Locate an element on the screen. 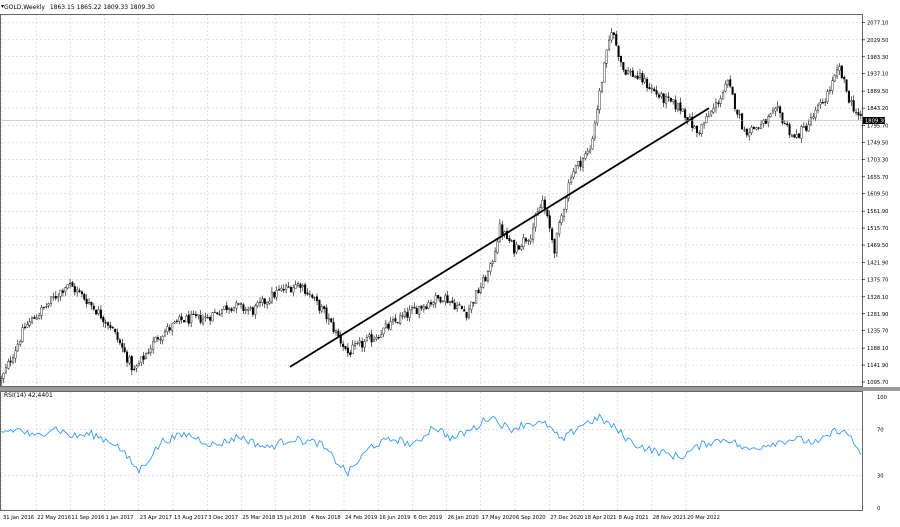  date-tick-label: 8 Aug 2021 is located at coordinates (634, 518).